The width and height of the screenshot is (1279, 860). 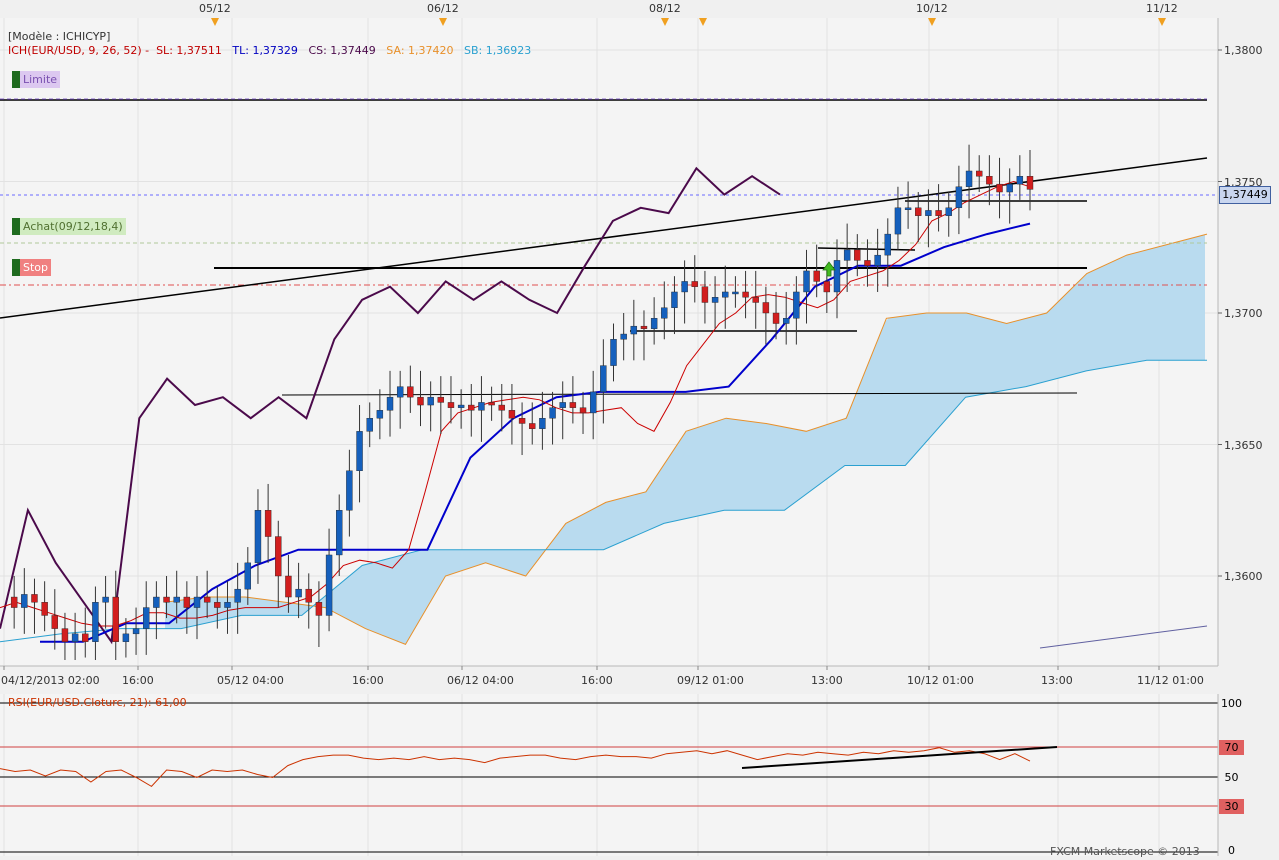 I want to click on top-date-label: 11/12, so click(x=1162, y=8).